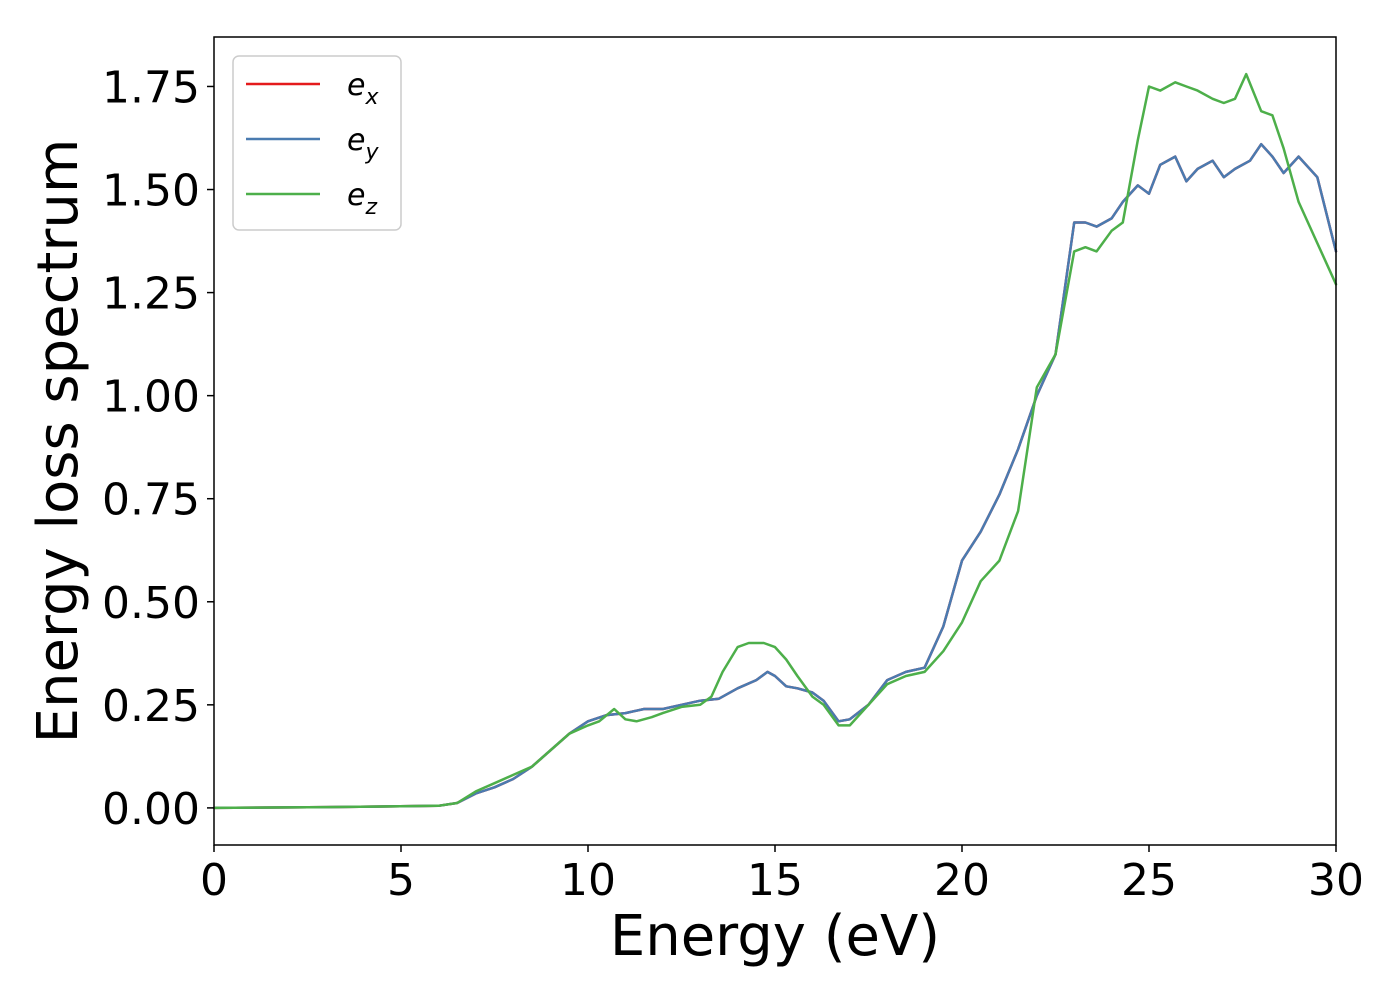 Image resolution: width=1400 pixels, height=1000 pixels. Describe the element at coordinates (151, 809) in the screenshot. I see `y-tick-label: 0.00` at that location.